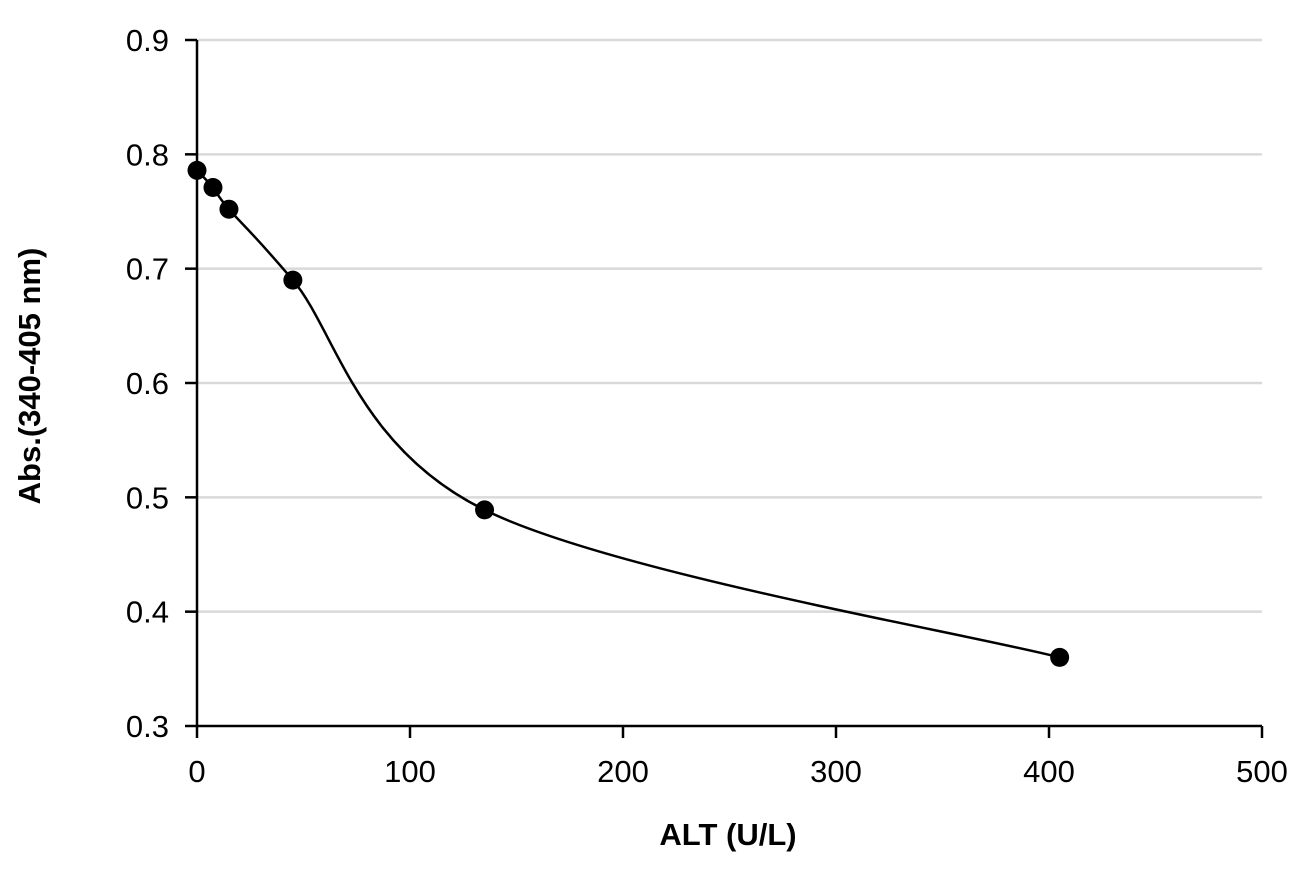  What do you see at coordinates (836, 771) in the screenshot?
I see `x-tick-label: 300` at bounding box center [836, 771].